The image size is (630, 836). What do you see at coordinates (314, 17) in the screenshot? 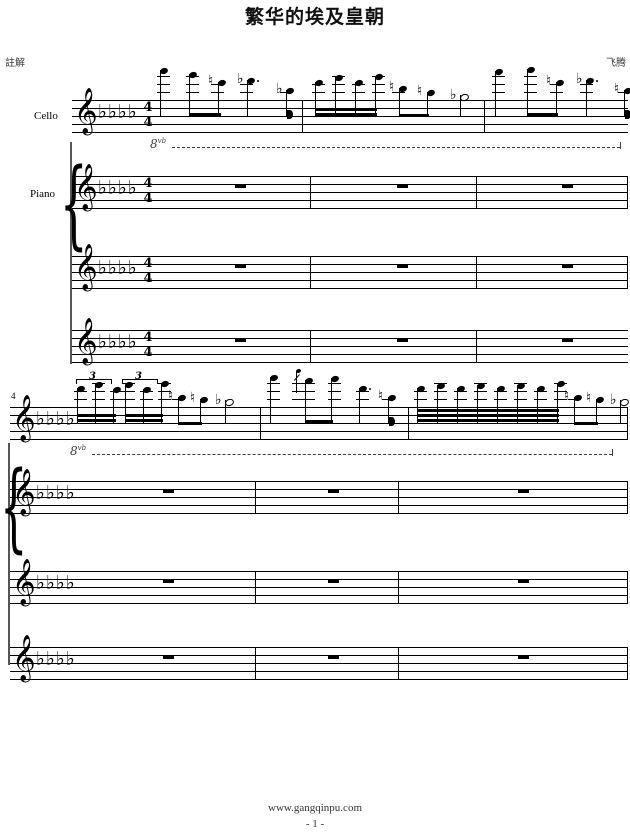
I see `page-title: 繁华的埃及皇朝` at bounding box center [314, 17].